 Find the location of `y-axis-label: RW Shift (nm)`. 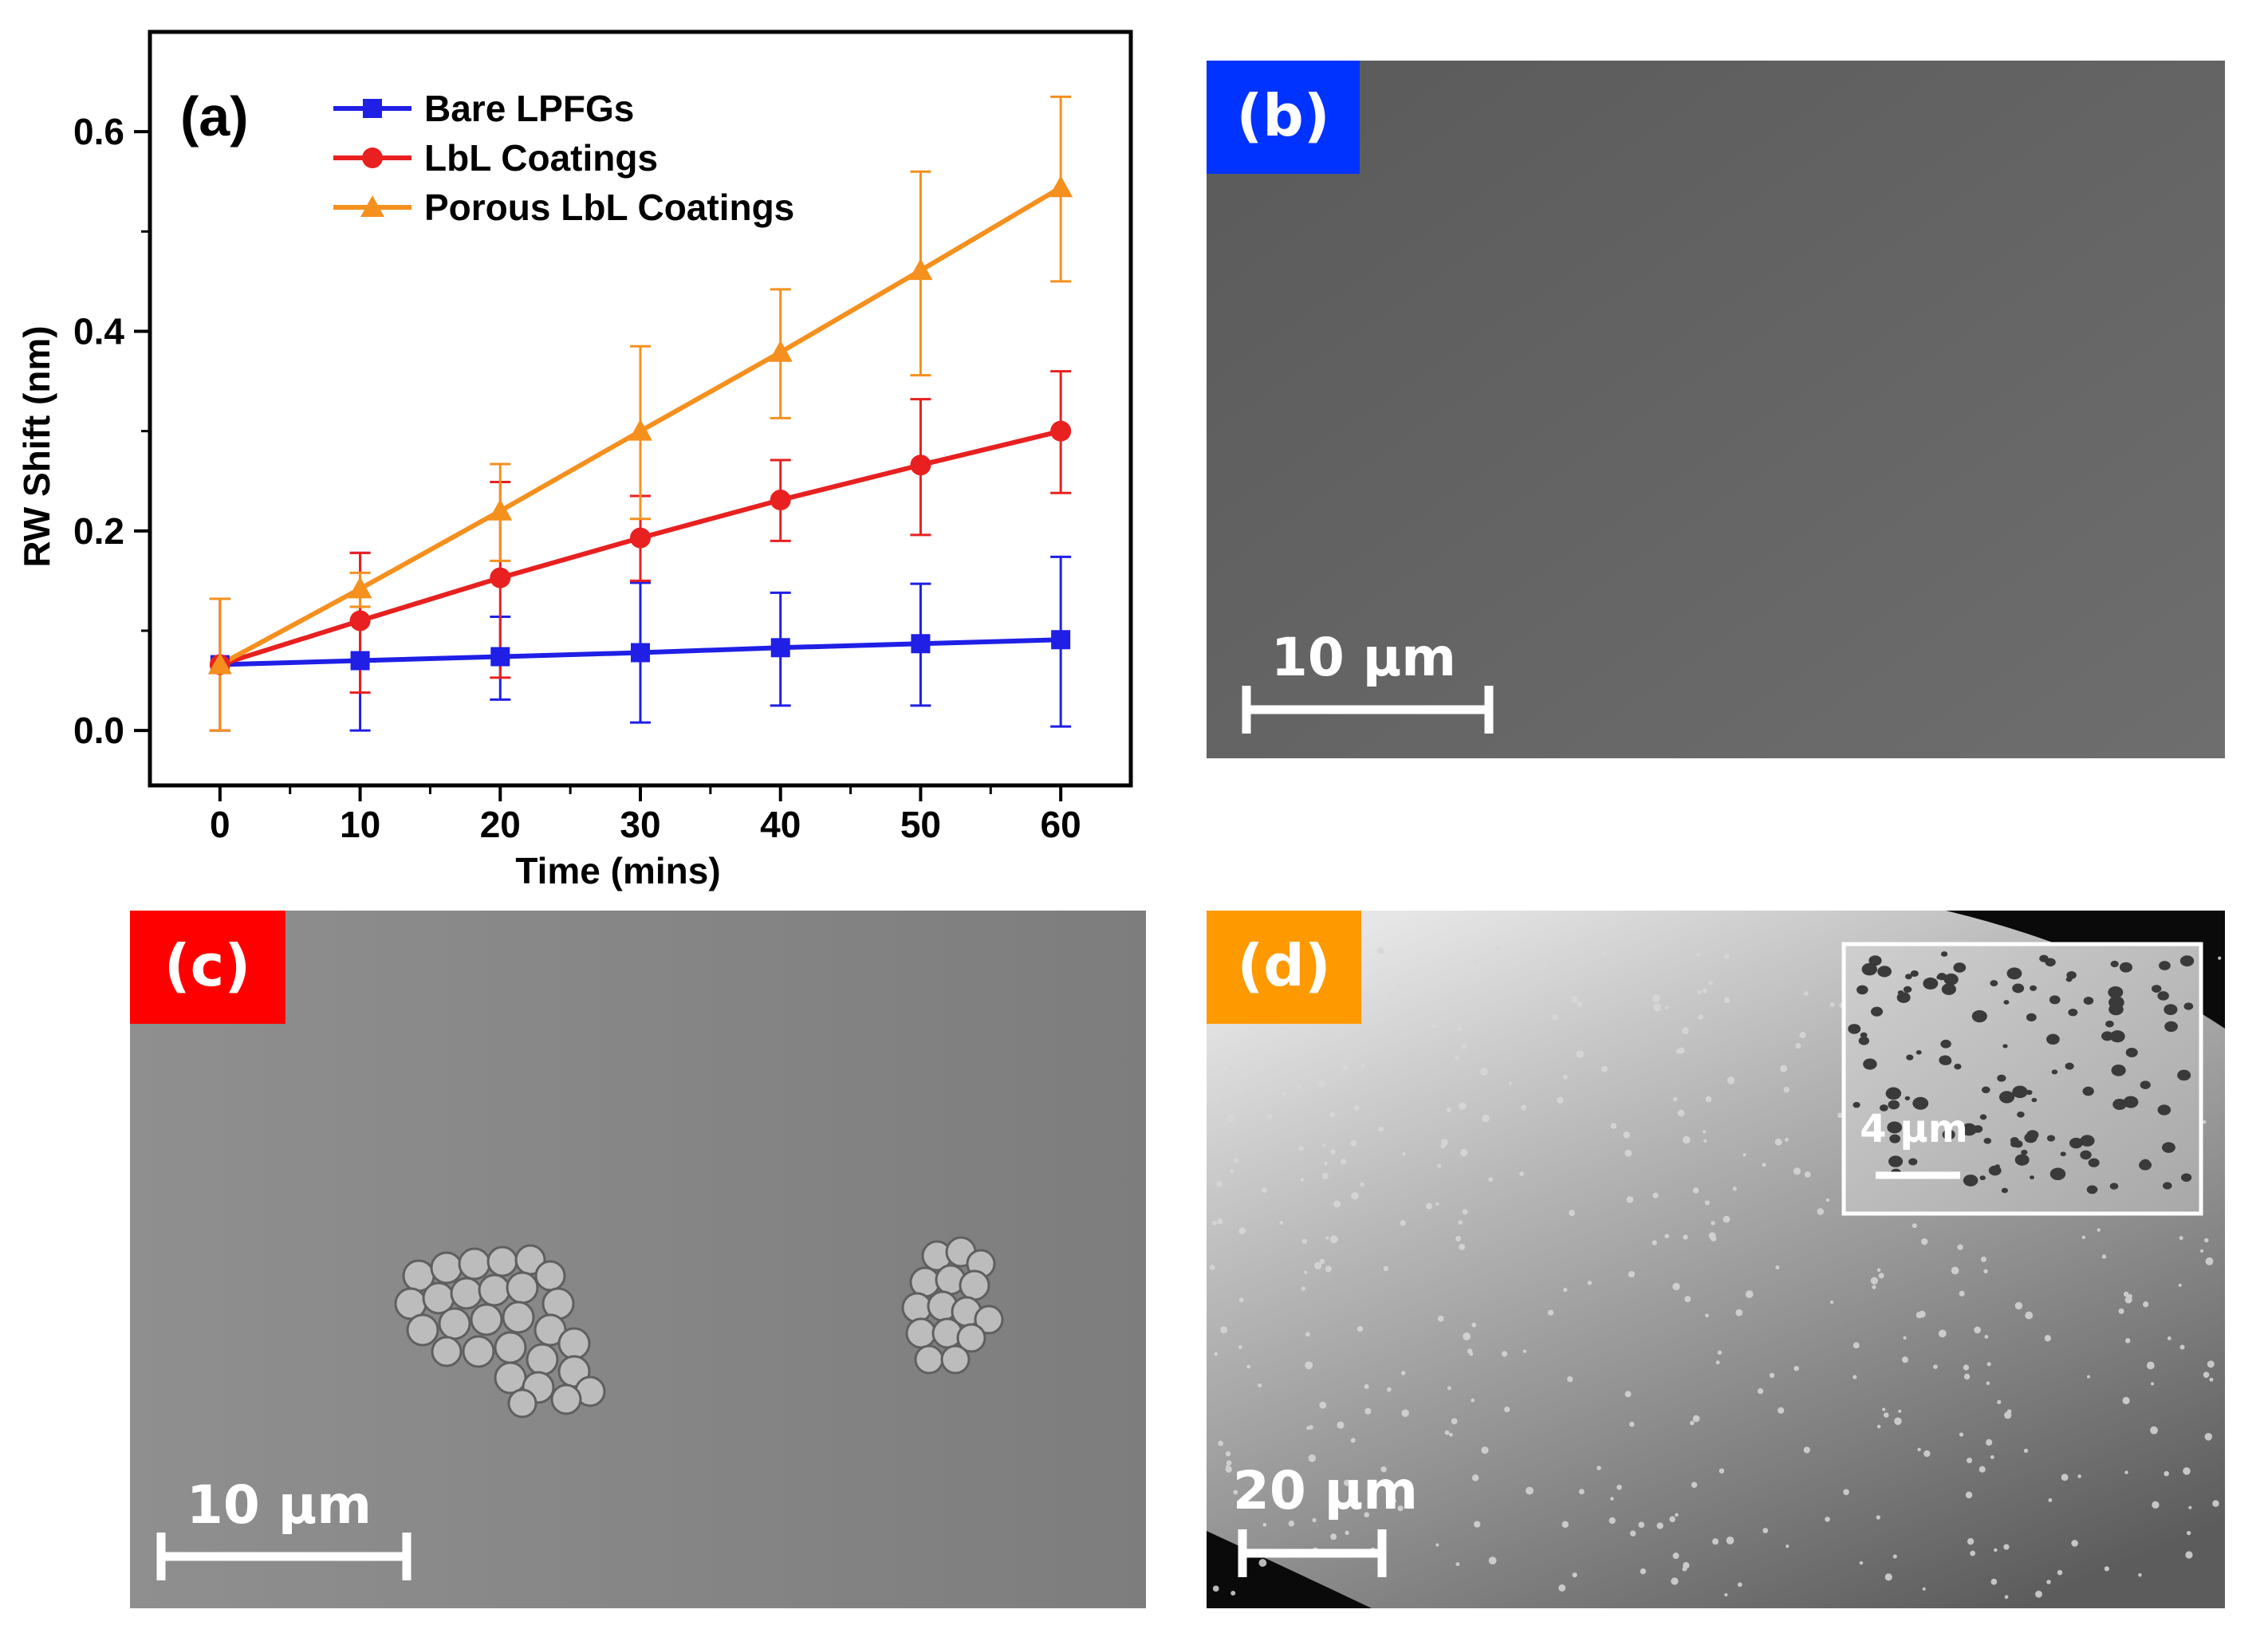

y-axis-label: RW Shift (nm) is located at coordinates (36, 446).